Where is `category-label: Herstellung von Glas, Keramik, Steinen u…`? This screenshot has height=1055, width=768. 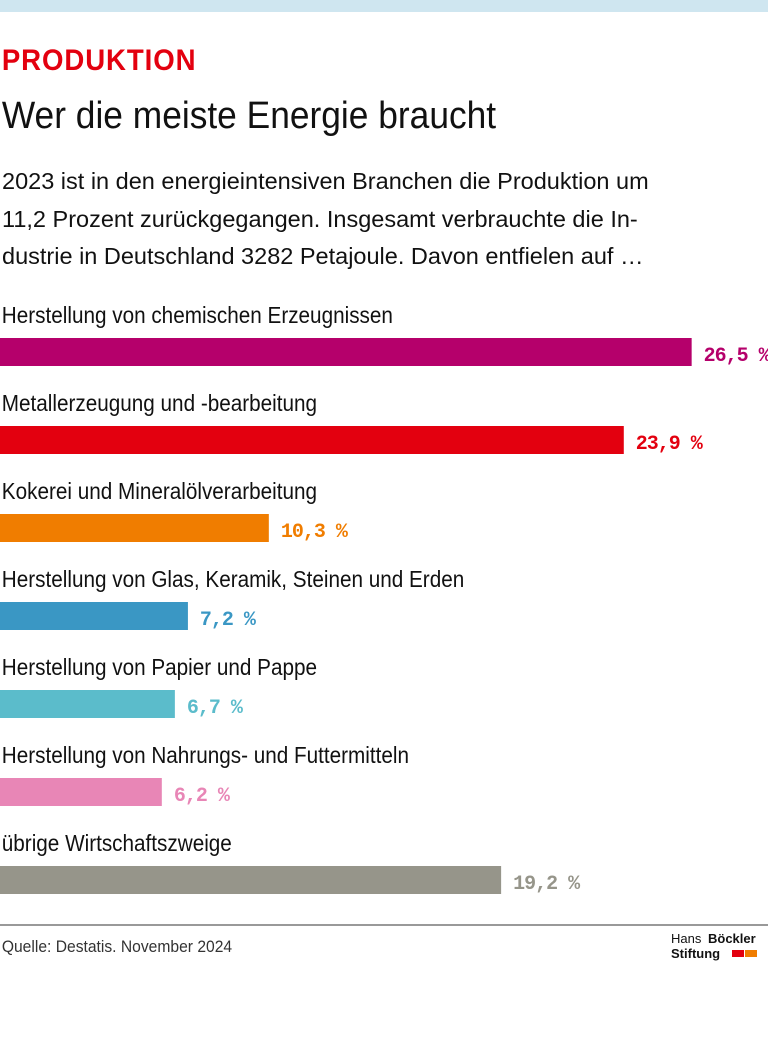 category-label: Herstellung von Glas, Keramik, Steinen u… is located at coordinates (233, 579).